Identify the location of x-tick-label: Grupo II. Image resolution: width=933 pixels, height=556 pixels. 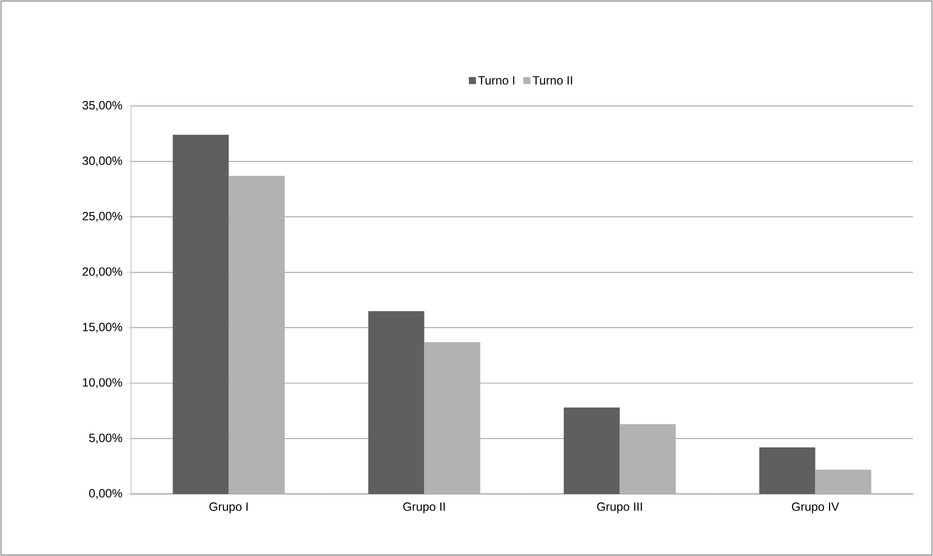
(424, 508).